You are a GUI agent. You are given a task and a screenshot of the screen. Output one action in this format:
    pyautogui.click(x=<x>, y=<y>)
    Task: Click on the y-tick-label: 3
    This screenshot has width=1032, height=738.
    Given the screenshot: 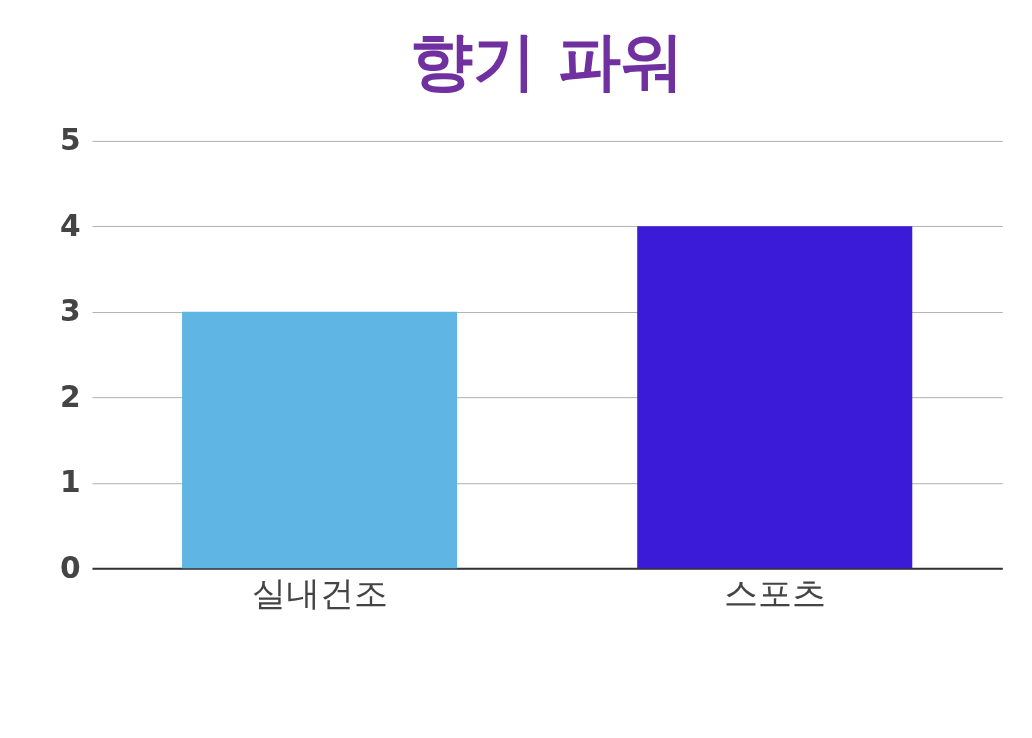 What is the action you would take?
    pyautogui.click(x=70, y=311)
    